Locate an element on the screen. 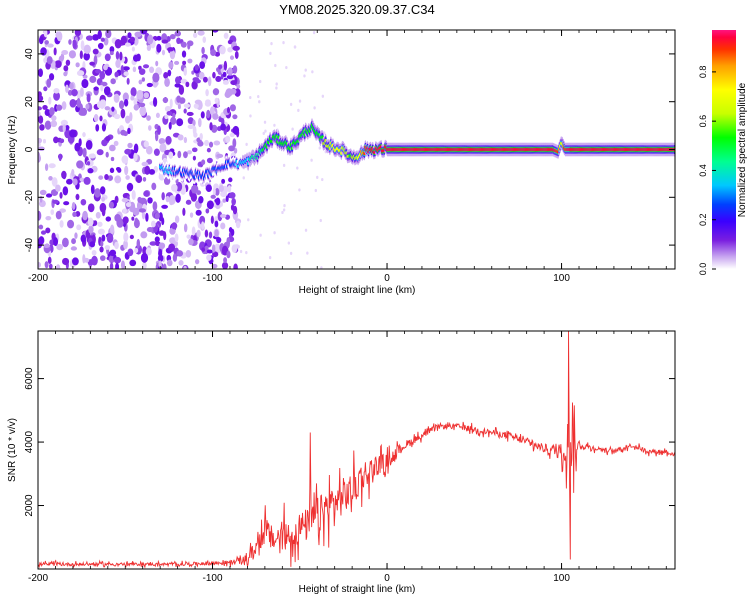 This screenshot has width=750, height=600. snr-y-label: SNR (10 * v/v) is located at coordinates (12, 450).